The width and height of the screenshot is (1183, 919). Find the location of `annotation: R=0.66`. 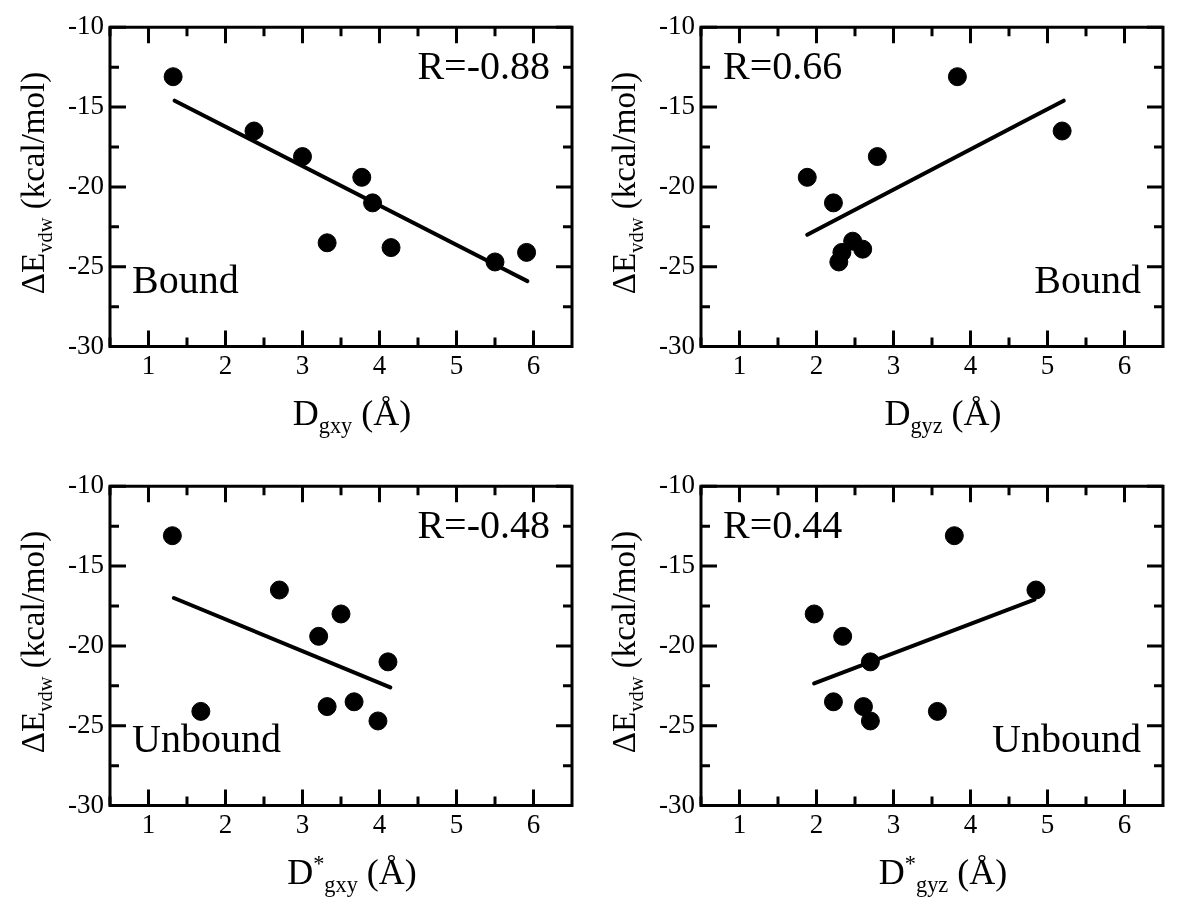

annotation: R=0.66 is located at coordinates (782, 66).